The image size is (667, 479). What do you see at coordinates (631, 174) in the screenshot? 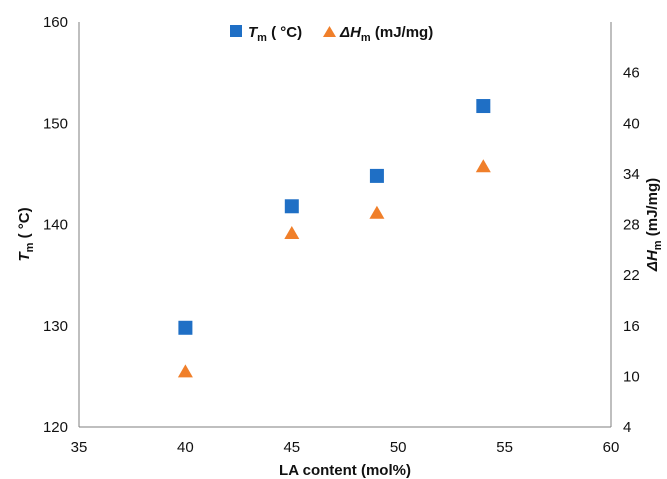
I see `right-y-tick-label: 34` at bounding box center [631, 174].